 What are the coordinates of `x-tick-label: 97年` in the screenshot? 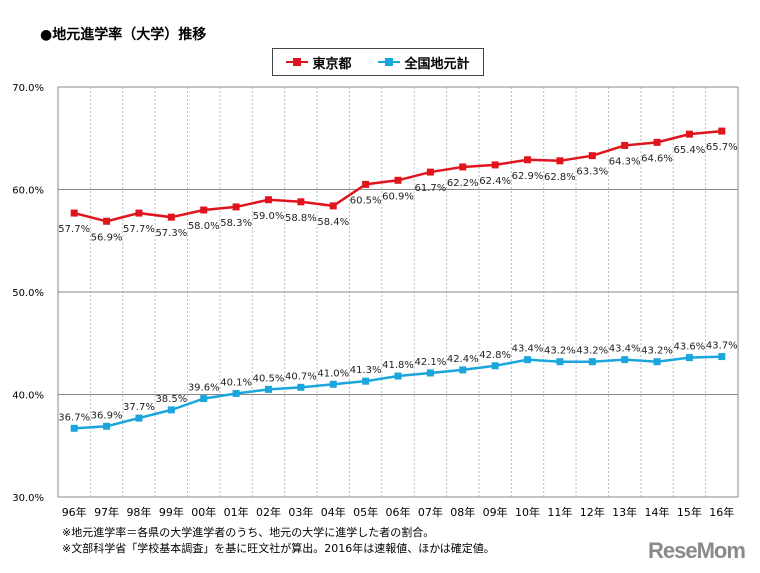 It's located at (106, 512).